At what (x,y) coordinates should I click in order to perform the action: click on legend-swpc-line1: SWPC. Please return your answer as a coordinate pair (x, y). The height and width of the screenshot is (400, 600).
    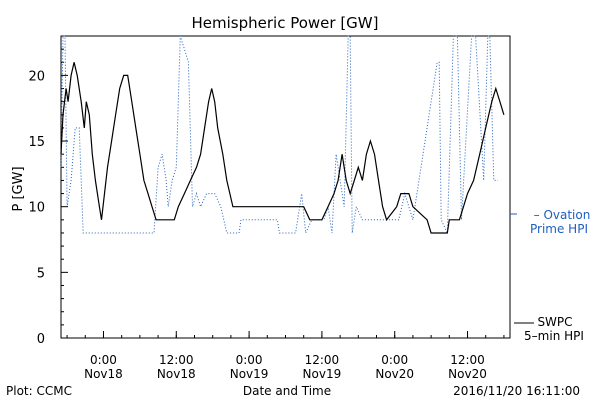
    Looking at the image, I should click on (554, 322).